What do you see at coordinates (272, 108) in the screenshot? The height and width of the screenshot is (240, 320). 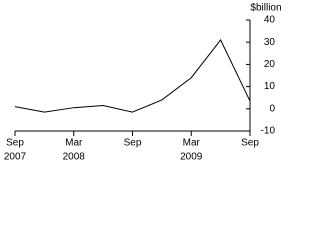 I see `y-tick-label: 0` at bounding box center [272, 108].